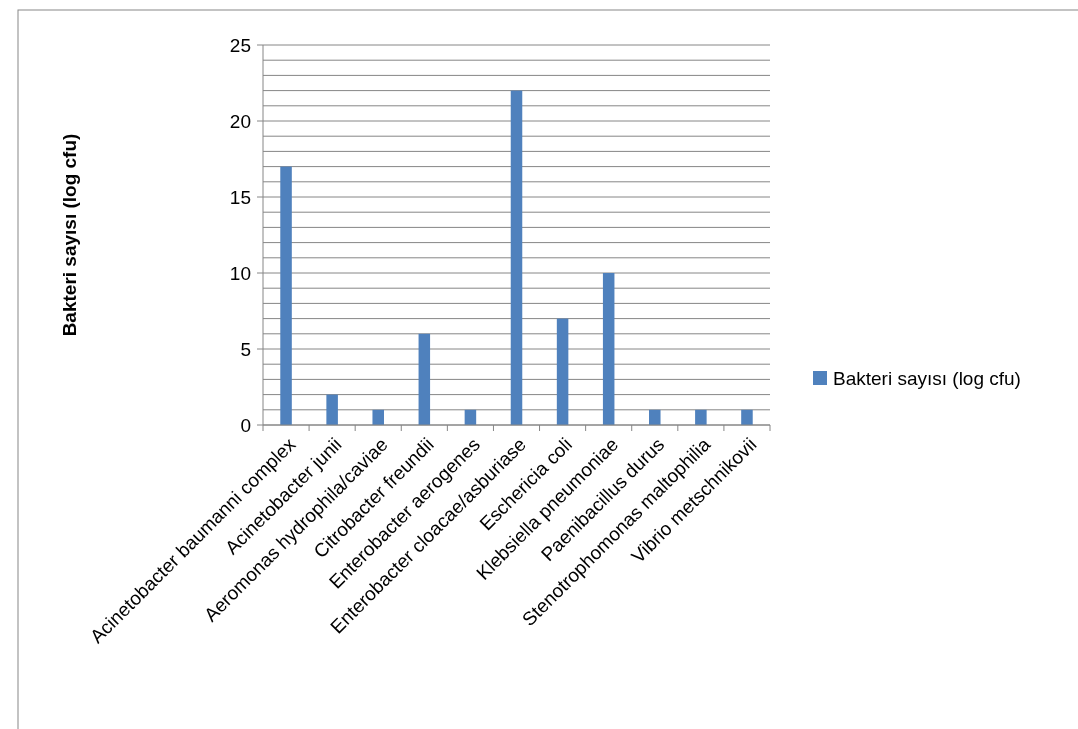  I want to click on y-tick-label: 5, so click(245, 349).